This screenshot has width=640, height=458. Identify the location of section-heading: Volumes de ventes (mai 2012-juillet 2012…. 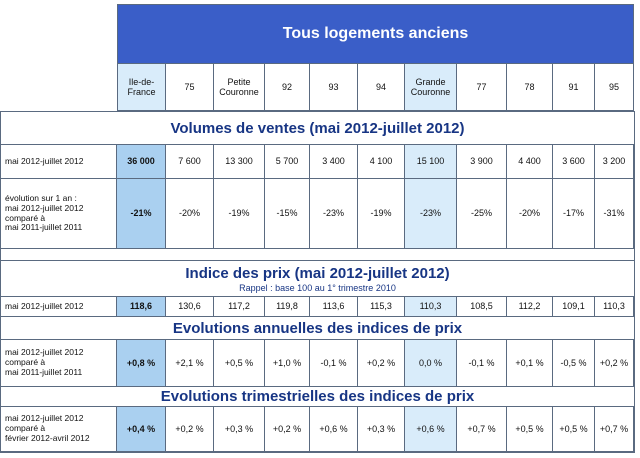
(317, 128).